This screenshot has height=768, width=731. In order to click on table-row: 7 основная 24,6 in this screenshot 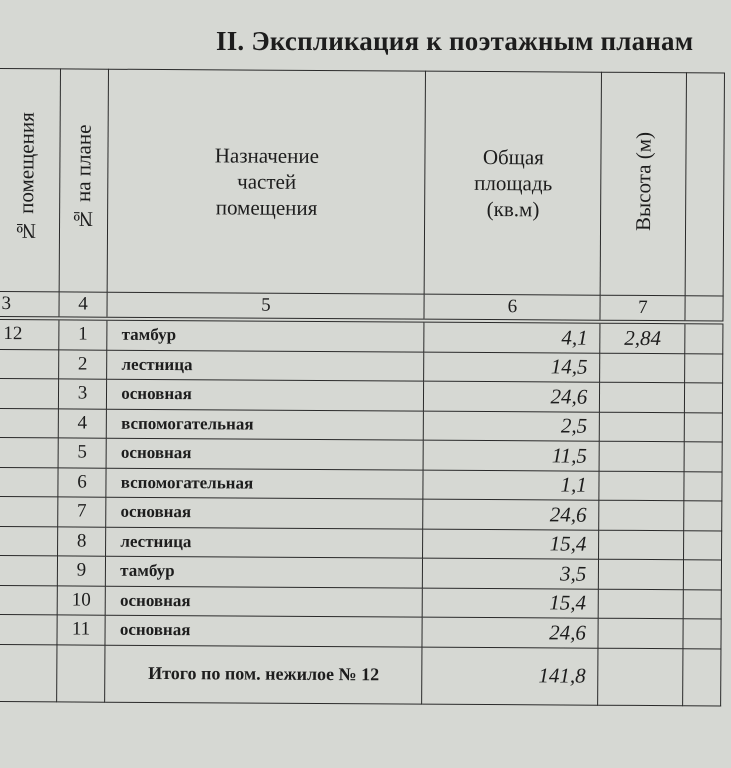, I will do `click(361, 513)`.